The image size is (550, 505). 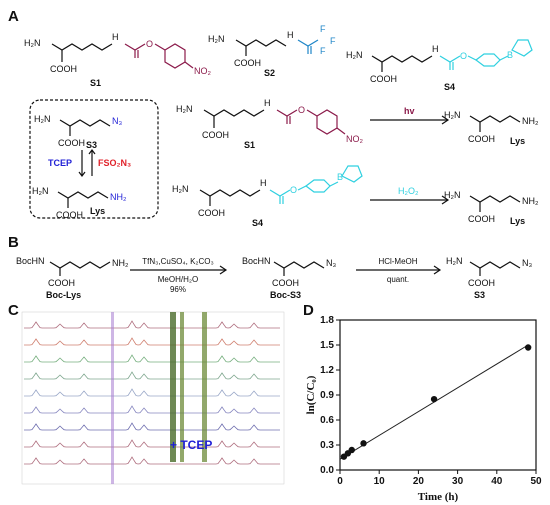 I want to click on chart-x-tick-label: 10, so click(x=380, y=481).